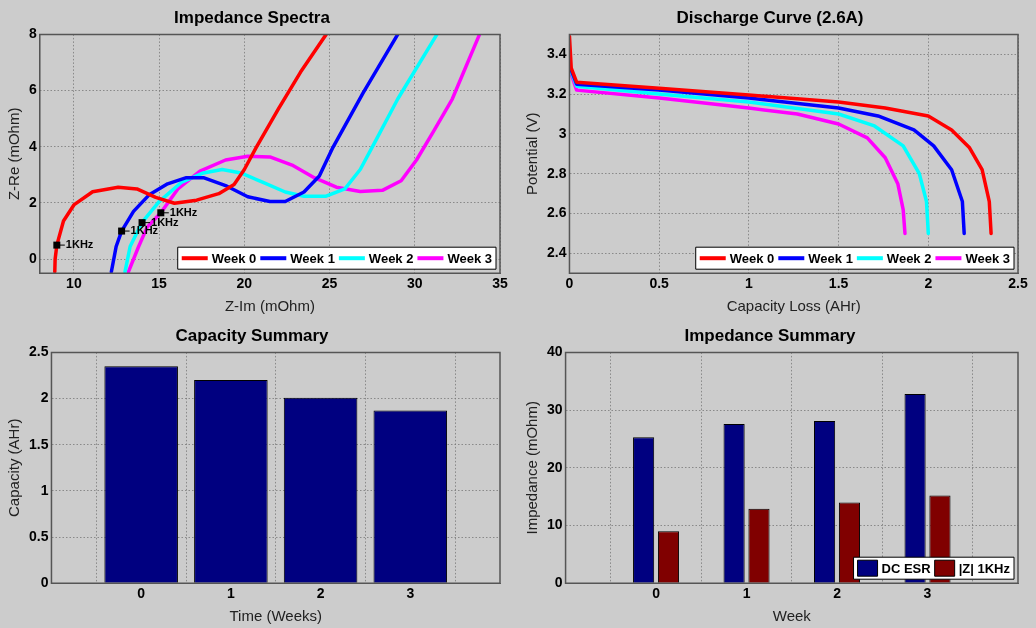 This screenshot has width=1036, height=628. I want to click on y-tick-label: 1.5, so click(38, 443).